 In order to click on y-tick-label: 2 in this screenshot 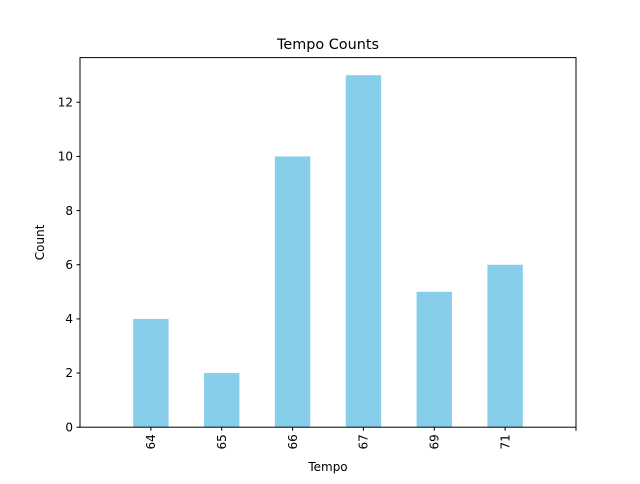, I will do `click(69, 373)`.